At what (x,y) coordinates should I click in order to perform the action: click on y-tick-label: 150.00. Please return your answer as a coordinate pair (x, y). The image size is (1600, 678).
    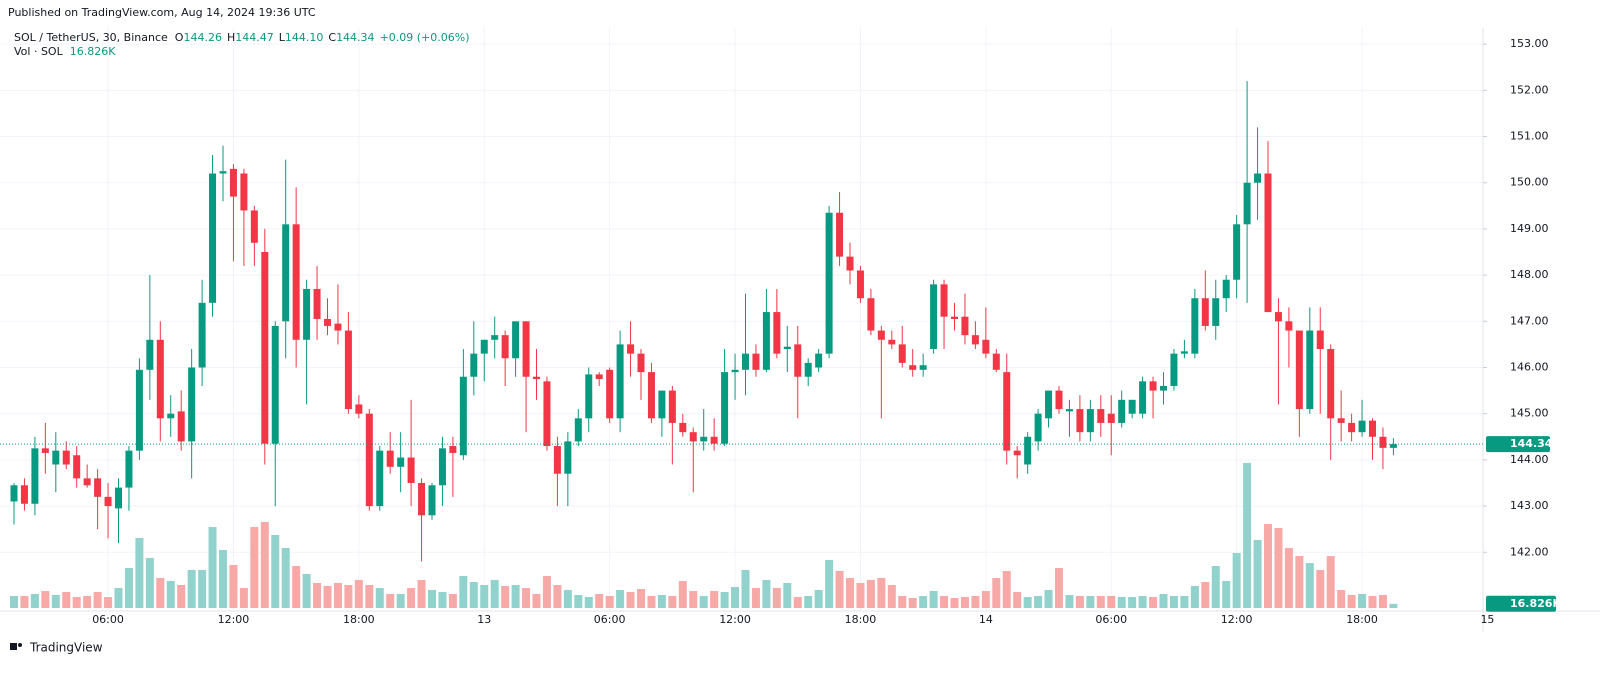
    Looking at the image, I should click on (1529, 182).